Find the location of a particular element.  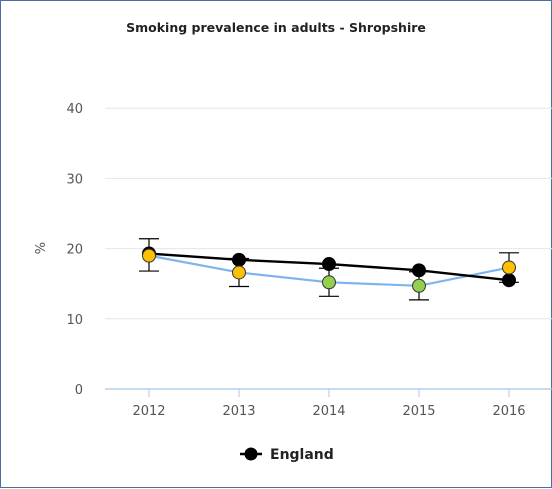

legend-england-label: England is located at coordinates (302, 455).